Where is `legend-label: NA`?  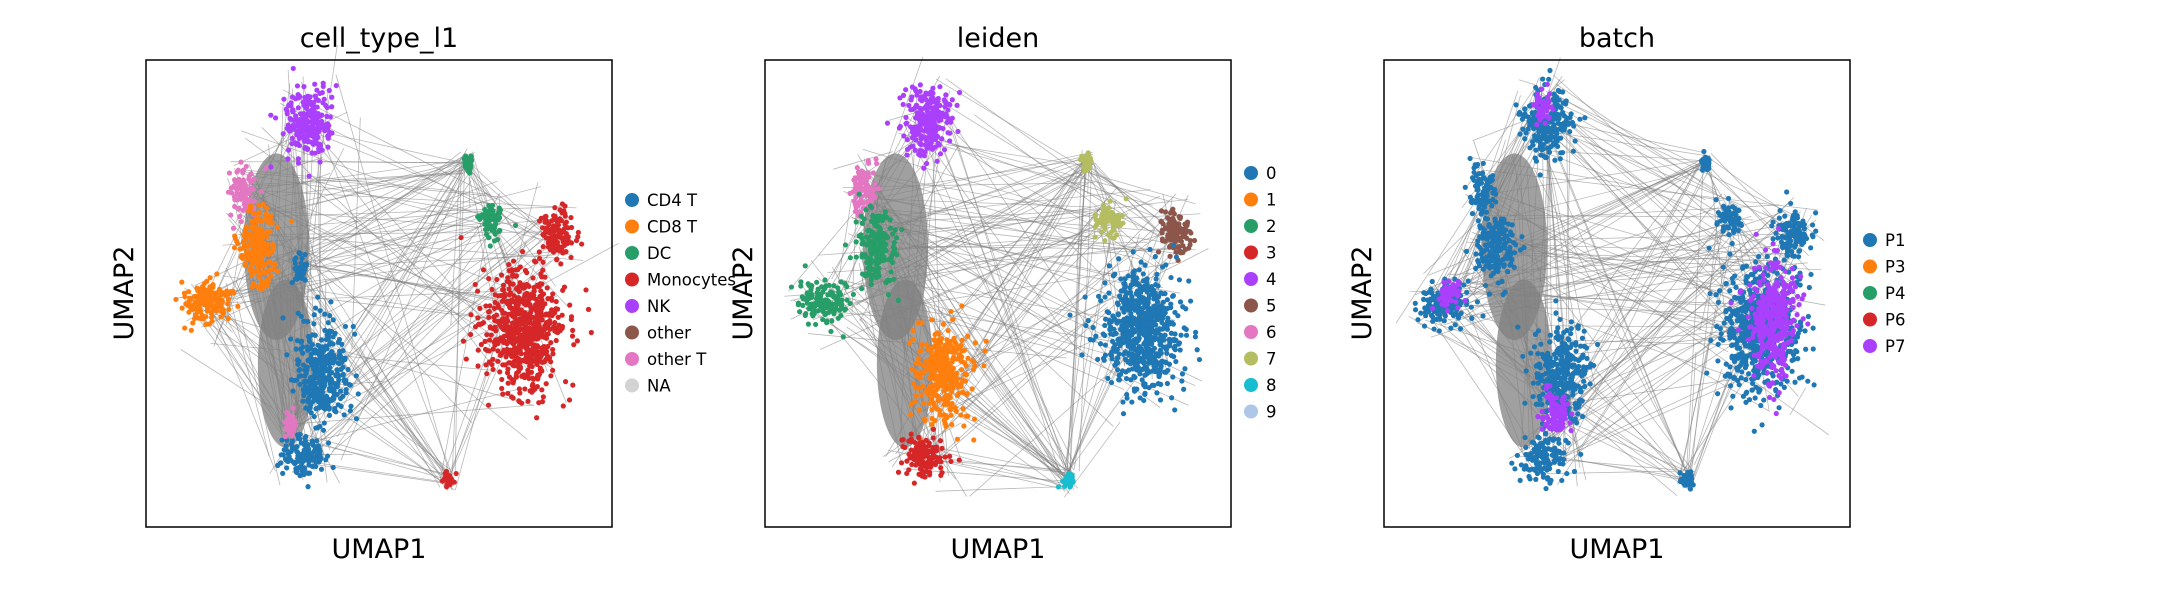 legend-label: NA is located at coordinates (659, 386).